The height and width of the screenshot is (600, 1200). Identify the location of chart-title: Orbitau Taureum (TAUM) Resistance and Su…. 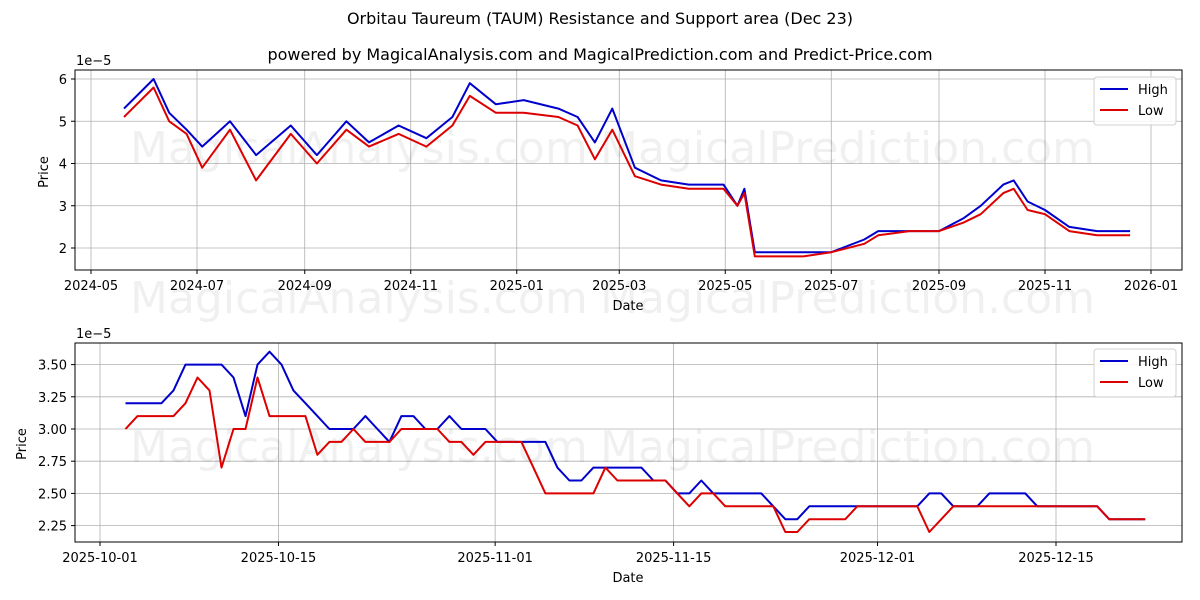
(600, 18).